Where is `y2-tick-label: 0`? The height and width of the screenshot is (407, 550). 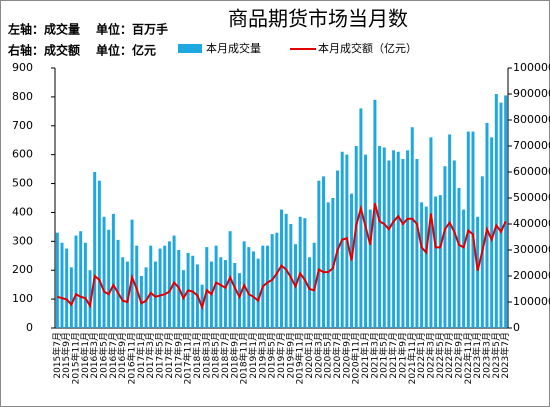
y2-tick-label: 0 is located at coordinates (516, 327).